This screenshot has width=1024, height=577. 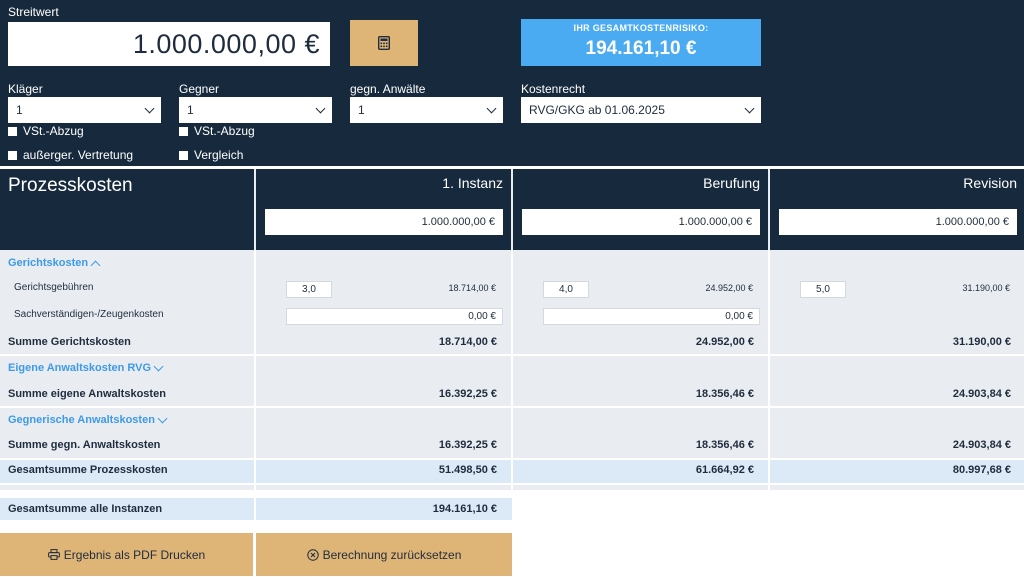 What do you see at coordinates (641, 48) in the screenshot?
I see `total-risk-value: 194.161,10 €` at bounding box center [641, 48].